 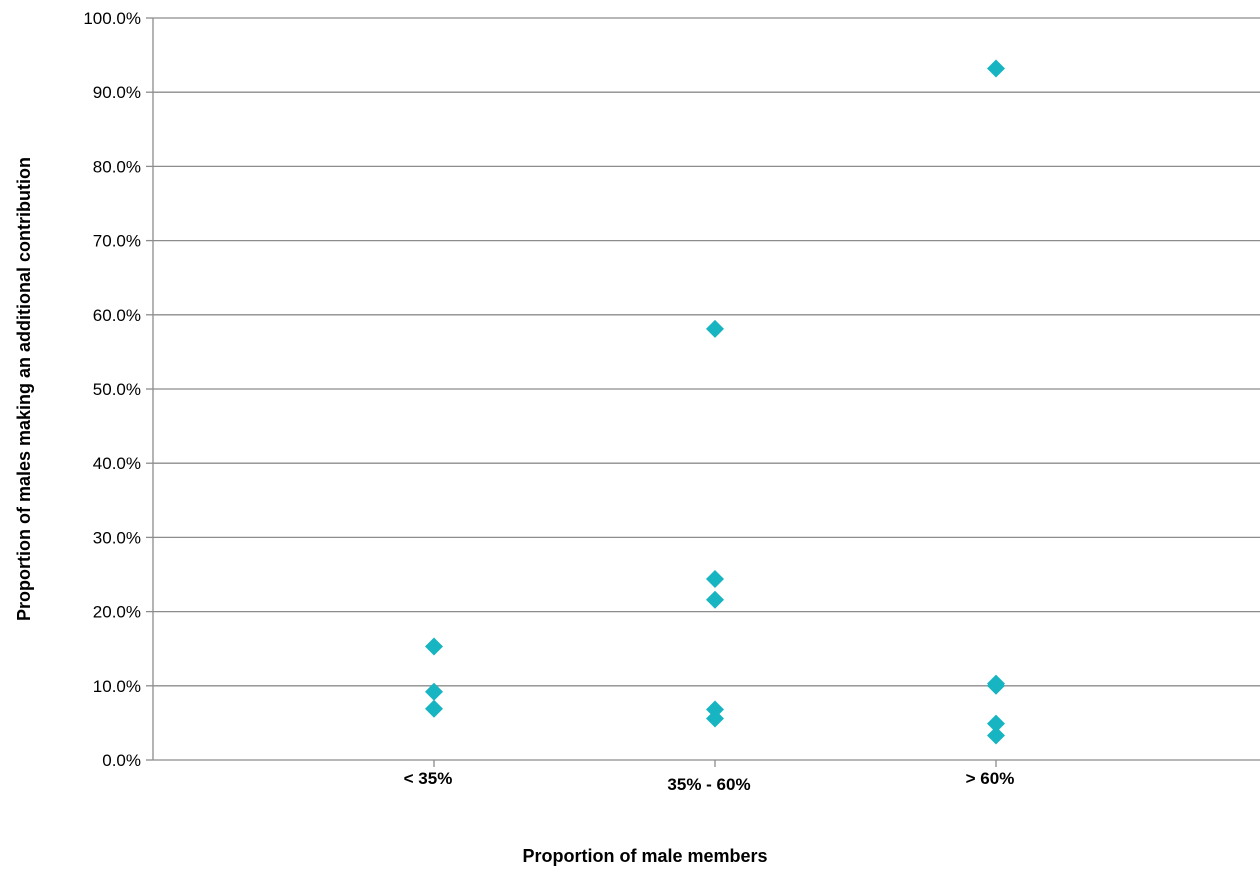 What do you see at coordinates (428, 778) in the screenshot?
I see `x-category-label: < 35%` at bounding box center [428, 778].